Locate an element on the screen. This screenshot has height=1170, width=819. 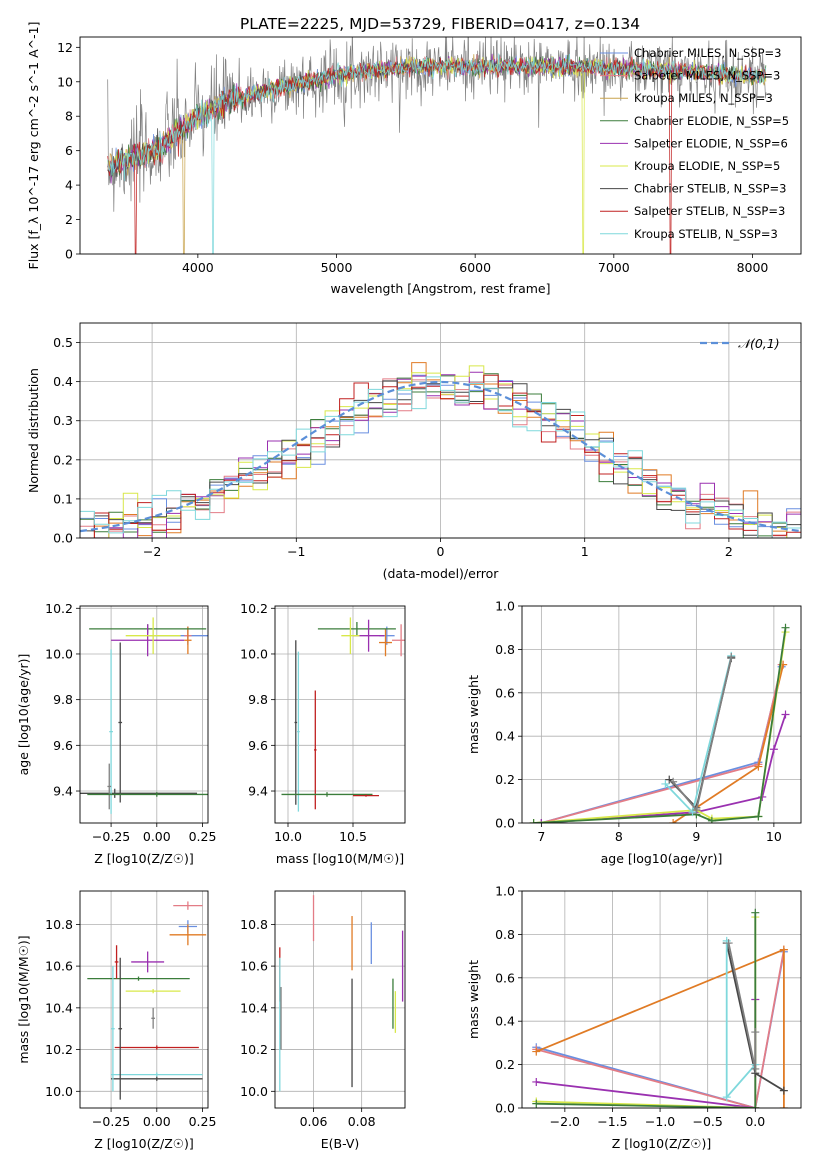
y-tick-label: 9.6 is located at coordinates (258, 745).